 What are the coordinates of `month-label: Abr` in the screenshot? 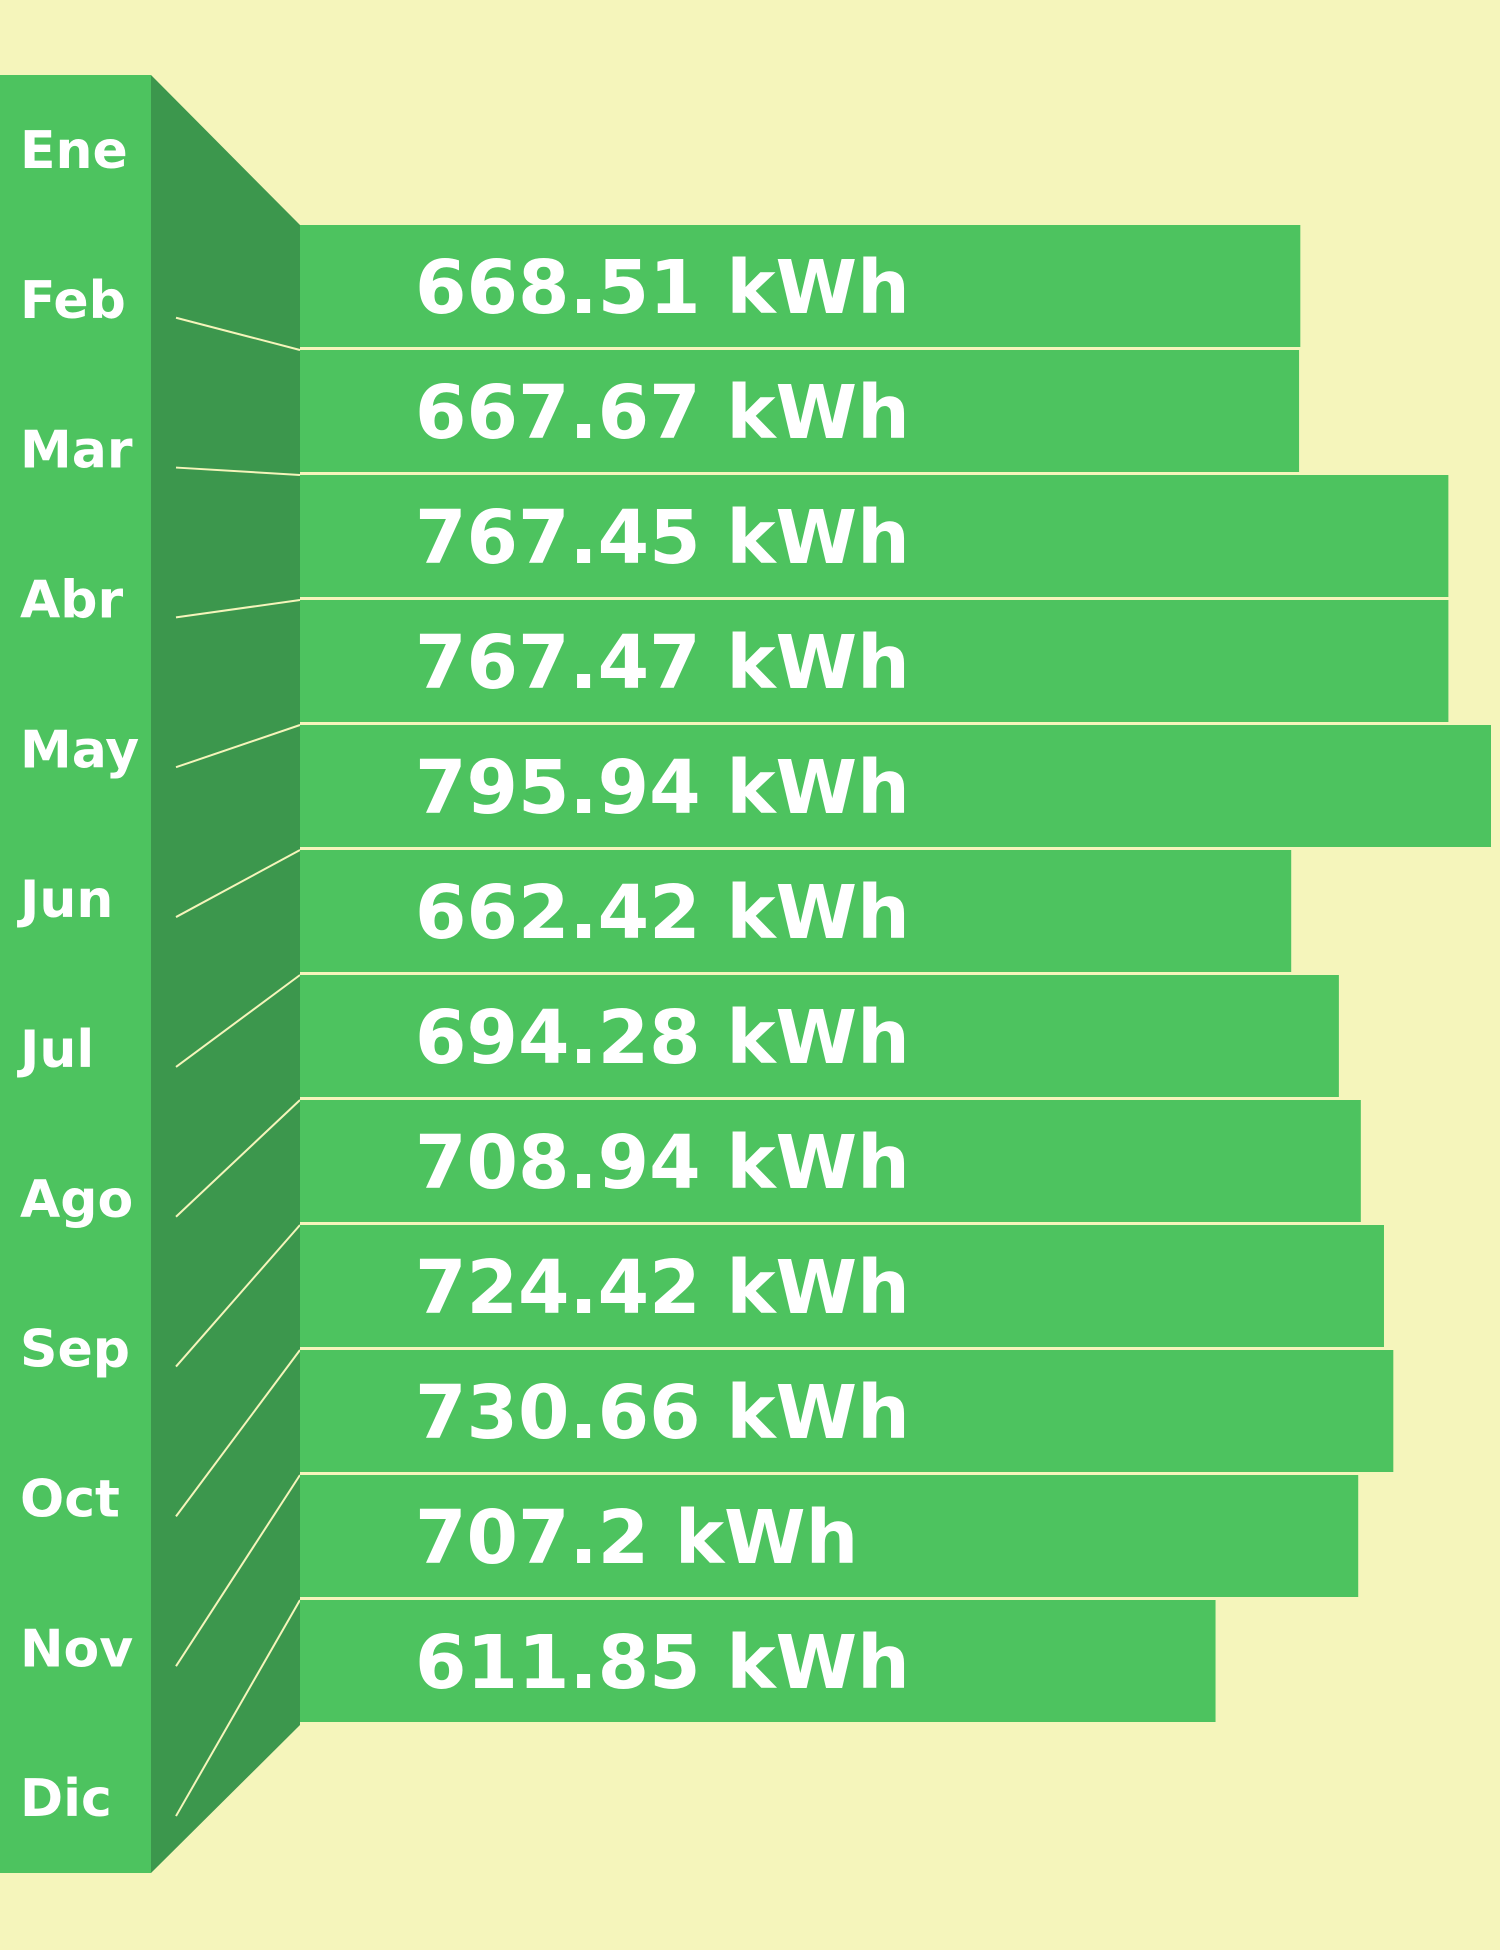 It's located at (71, 600).